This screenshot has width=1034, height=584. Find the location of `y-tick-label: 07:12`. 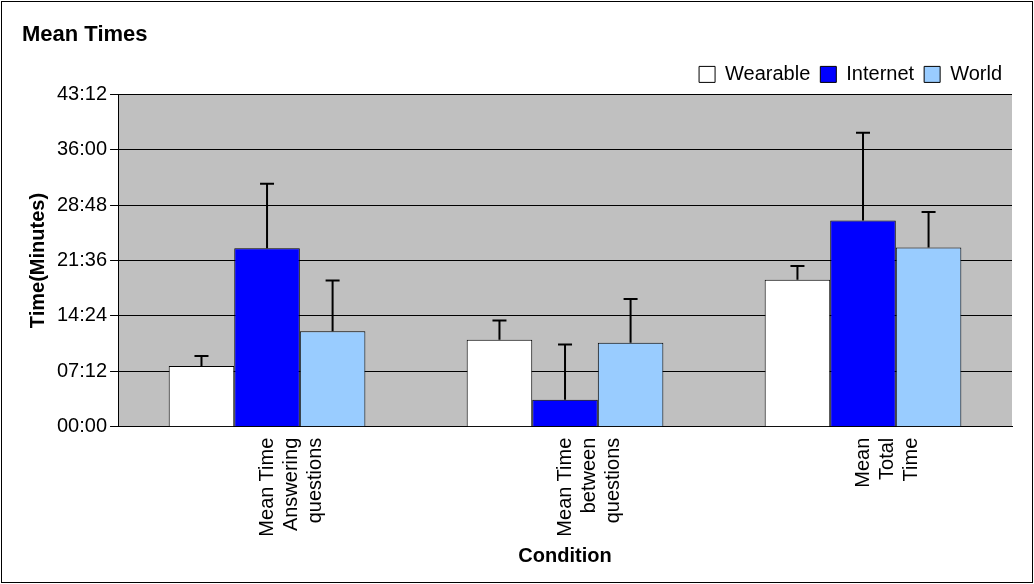

y-tick-label: 07:12 is located at coordinates (82, 369).